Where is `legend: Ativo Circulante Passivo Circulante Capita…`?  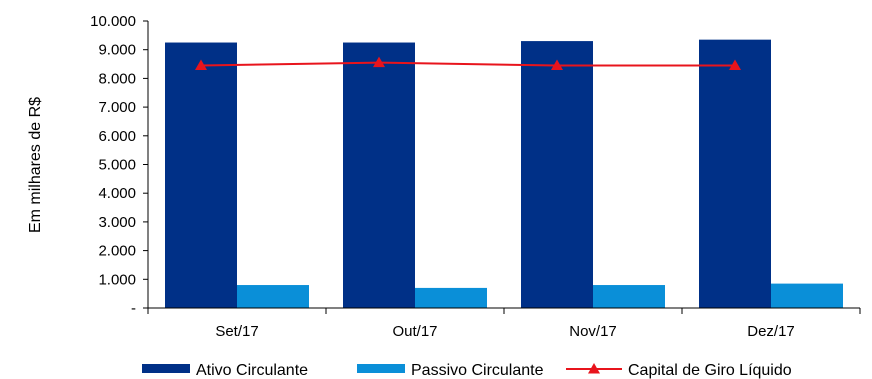
legend: Ativo Circulante Passivo Circulante Capita… is located at coordinates (467, 370).